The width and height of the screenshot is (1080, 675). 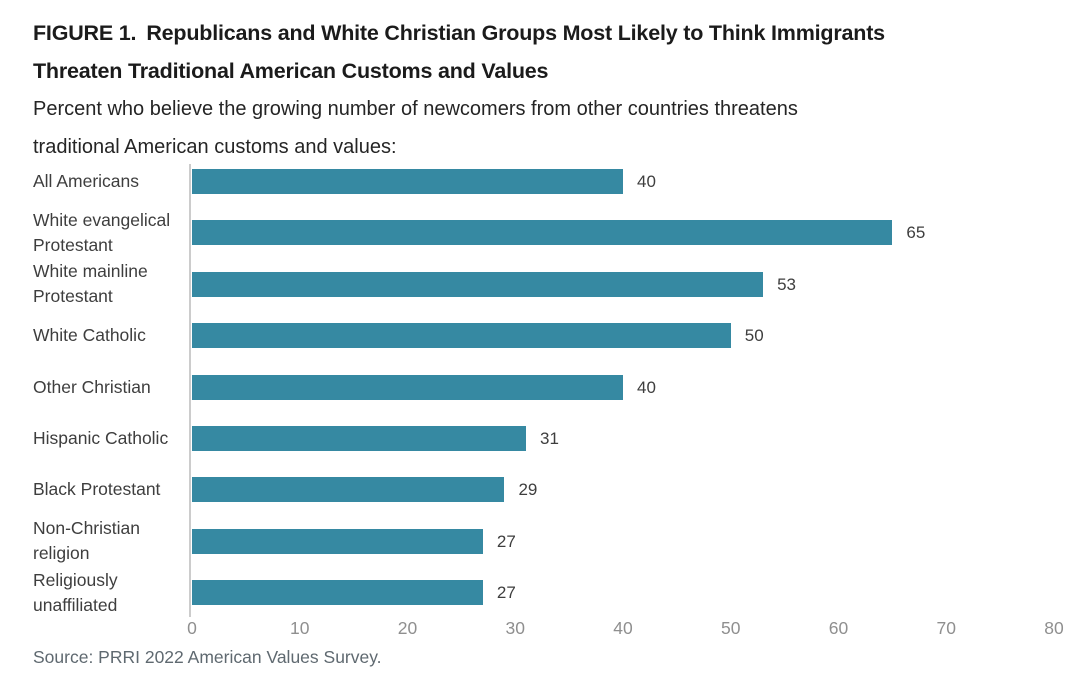 What do you see at coordinates (101, 438) in the screenshot?
I see `category-label: Hispanic Catholic` at bounding box center [101, 438].